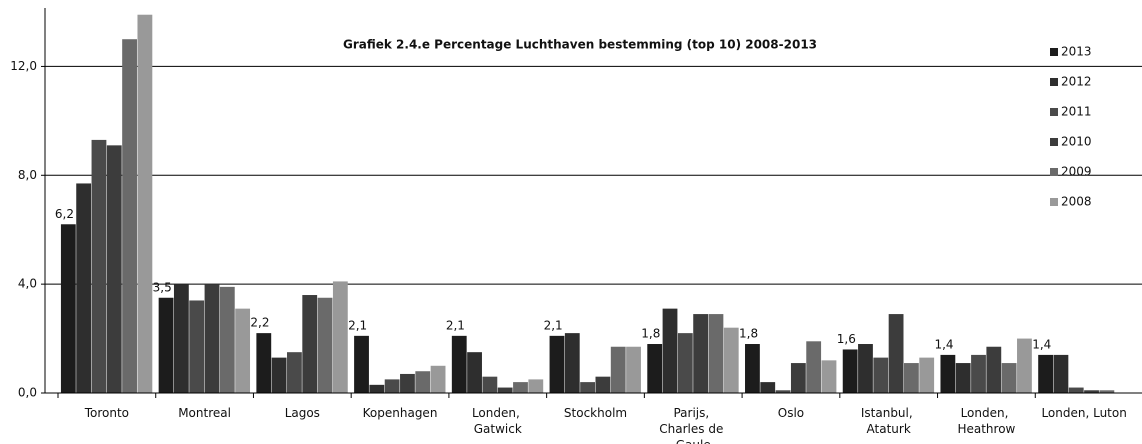 This screenshot has width=1142, height=444. What do you see at coordinates (302, 413) in the screenshot?
I see `x-tick-label: Lagos` at bounding box center [302, 413].